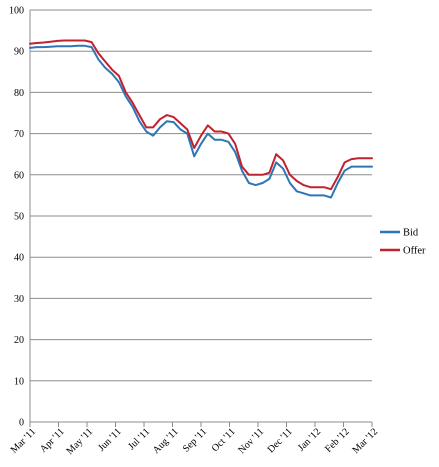 This screenshot has width=439, height=467. I want to click on x-tick-label: Mar '11, so click(23, 440).